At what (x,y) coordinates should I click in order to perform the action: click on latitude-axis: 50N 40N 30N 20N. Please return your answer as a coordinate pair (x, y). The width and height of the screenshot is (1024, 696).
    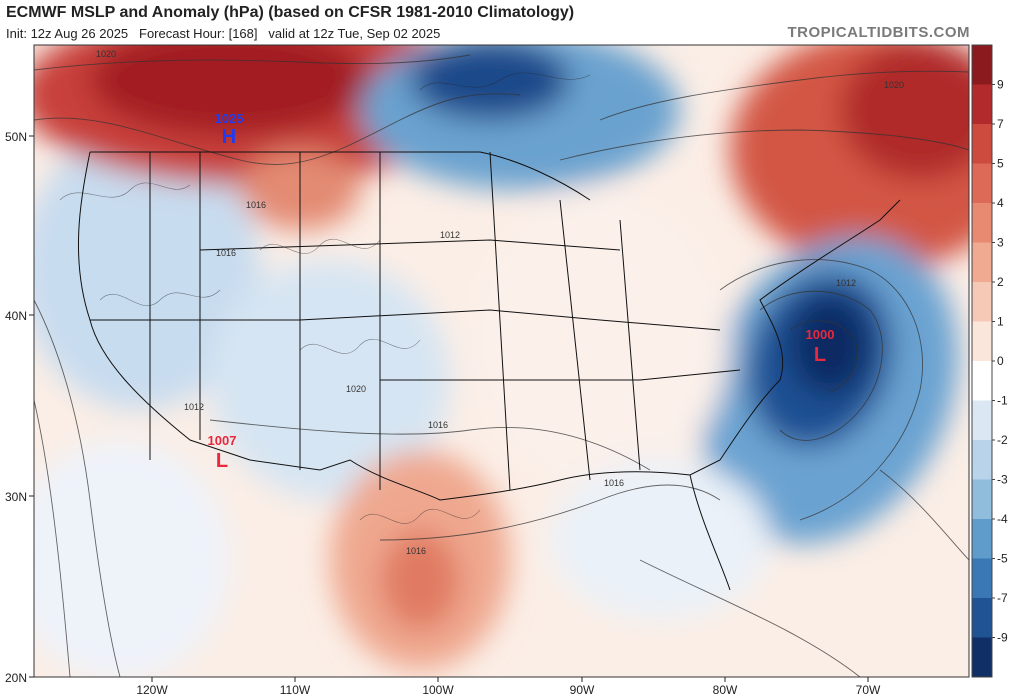
    Looking at the image, I should click on (19, 407).